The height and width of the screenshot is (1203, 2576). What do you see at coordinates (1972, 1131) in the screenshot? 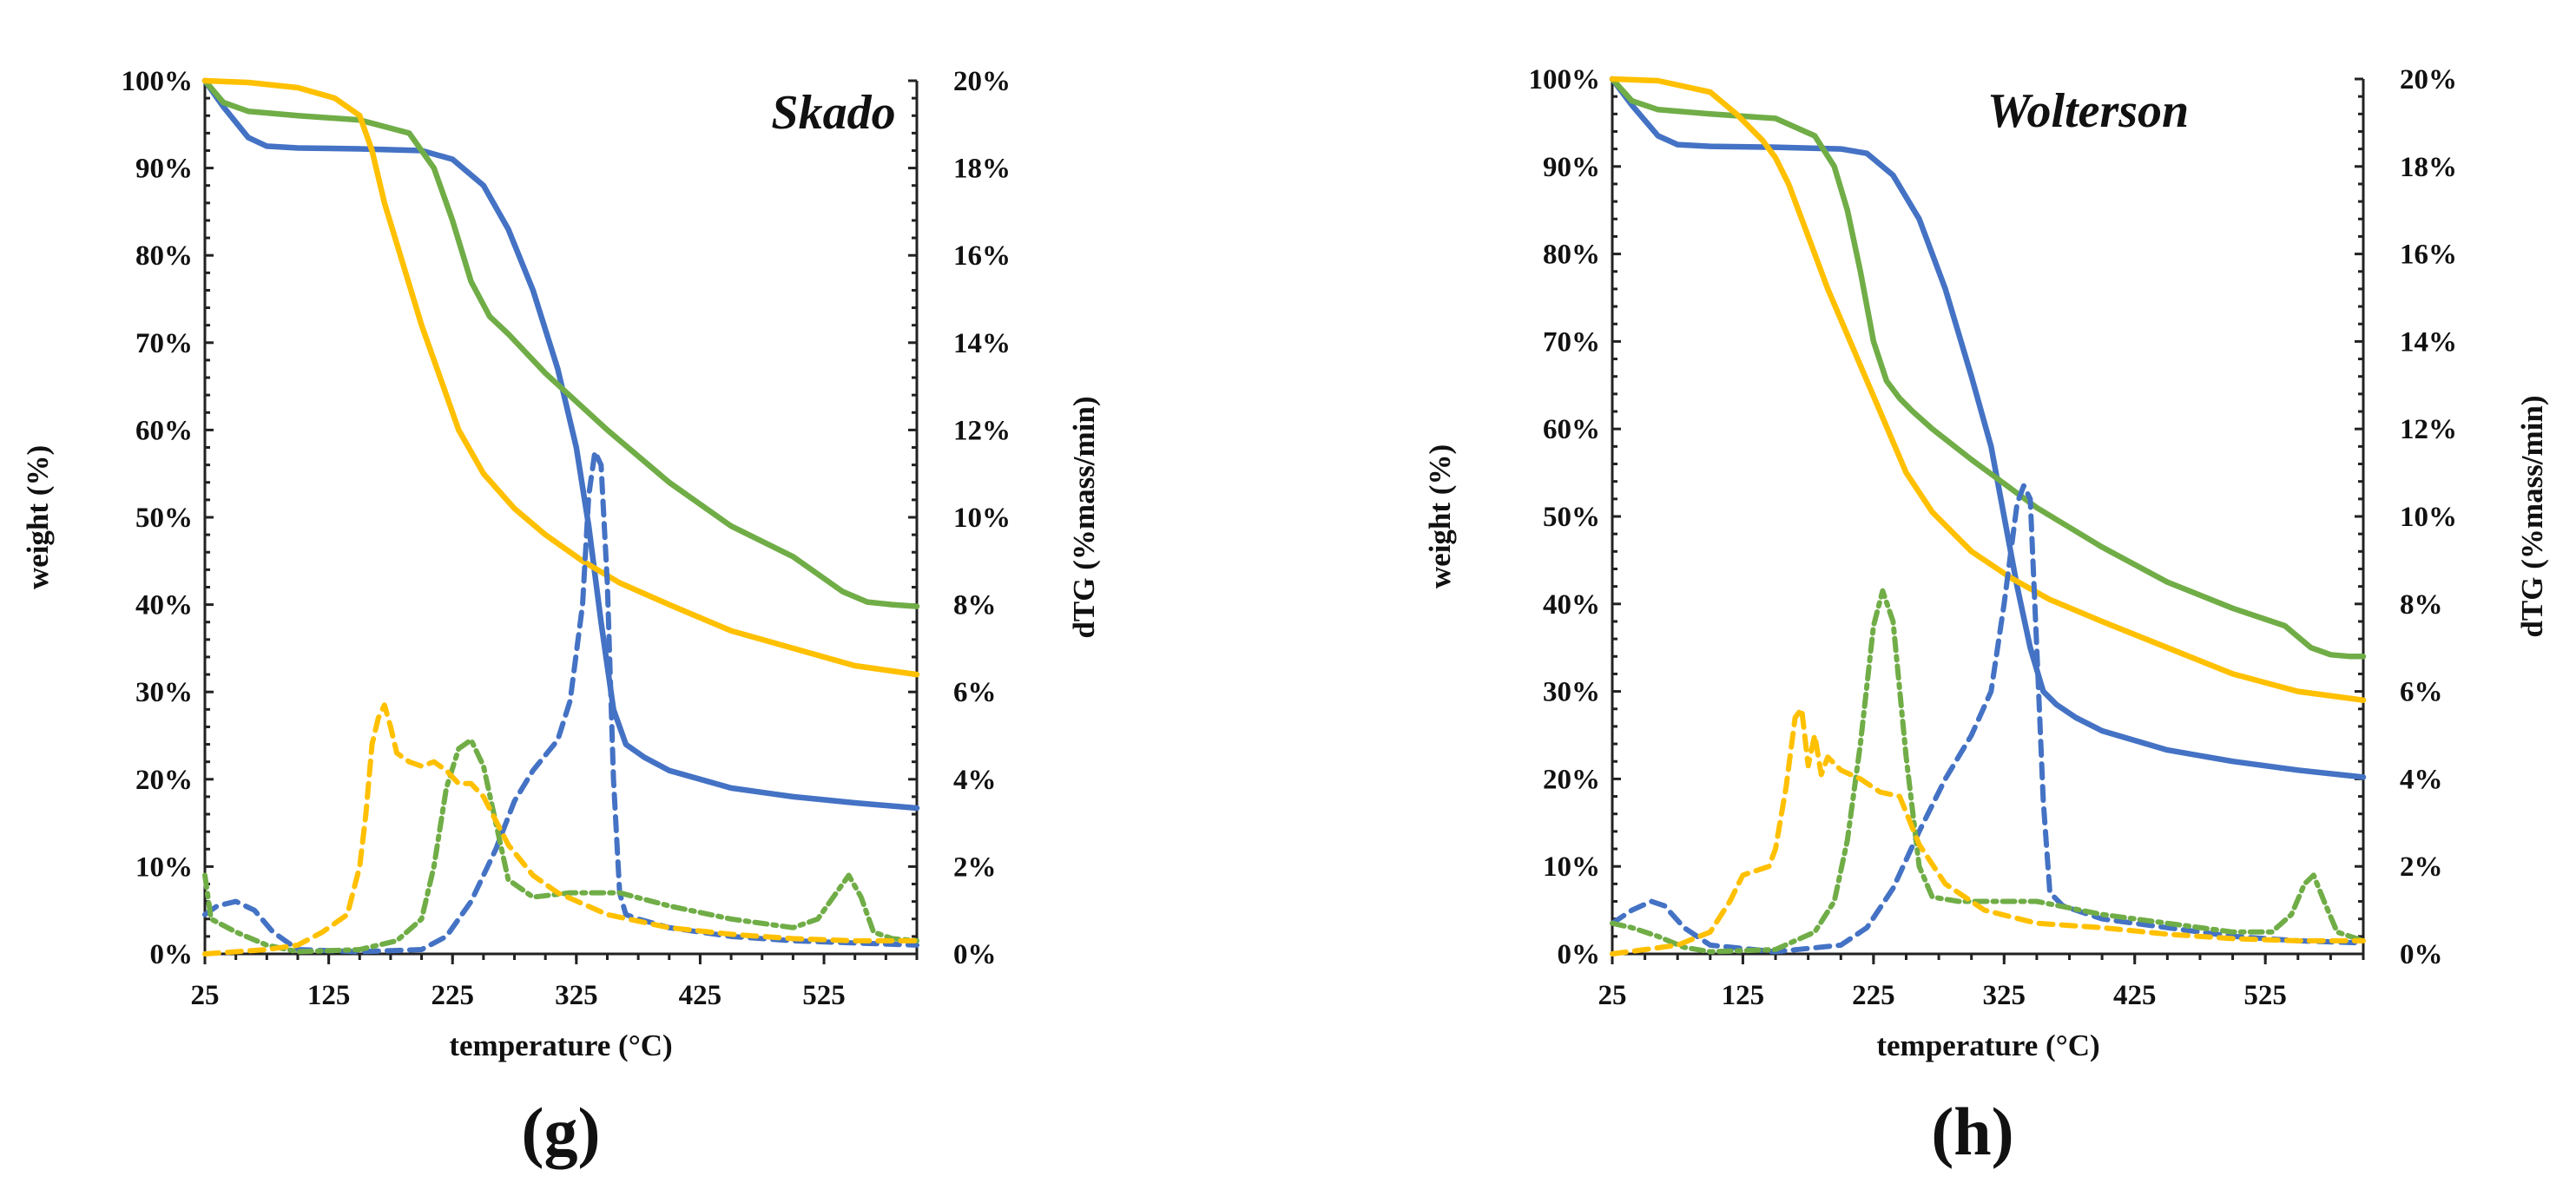
I see `panel-label: (h)` at bounding box center [1972, 1131].